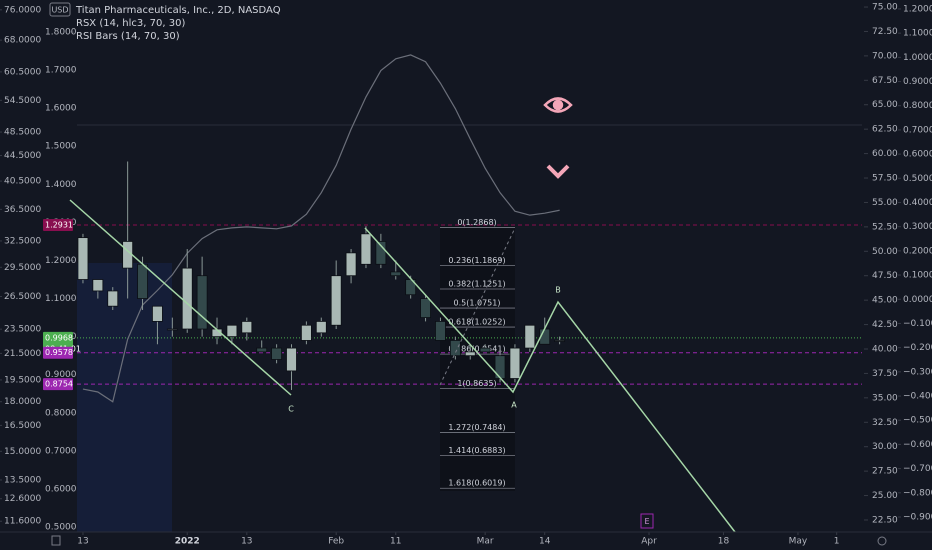 The image size is (932, 550). What do you see at coordinates (885, 130) in the screenshot?
I see `y2-tick-label: 62.50` at bounding box center [885, 130].